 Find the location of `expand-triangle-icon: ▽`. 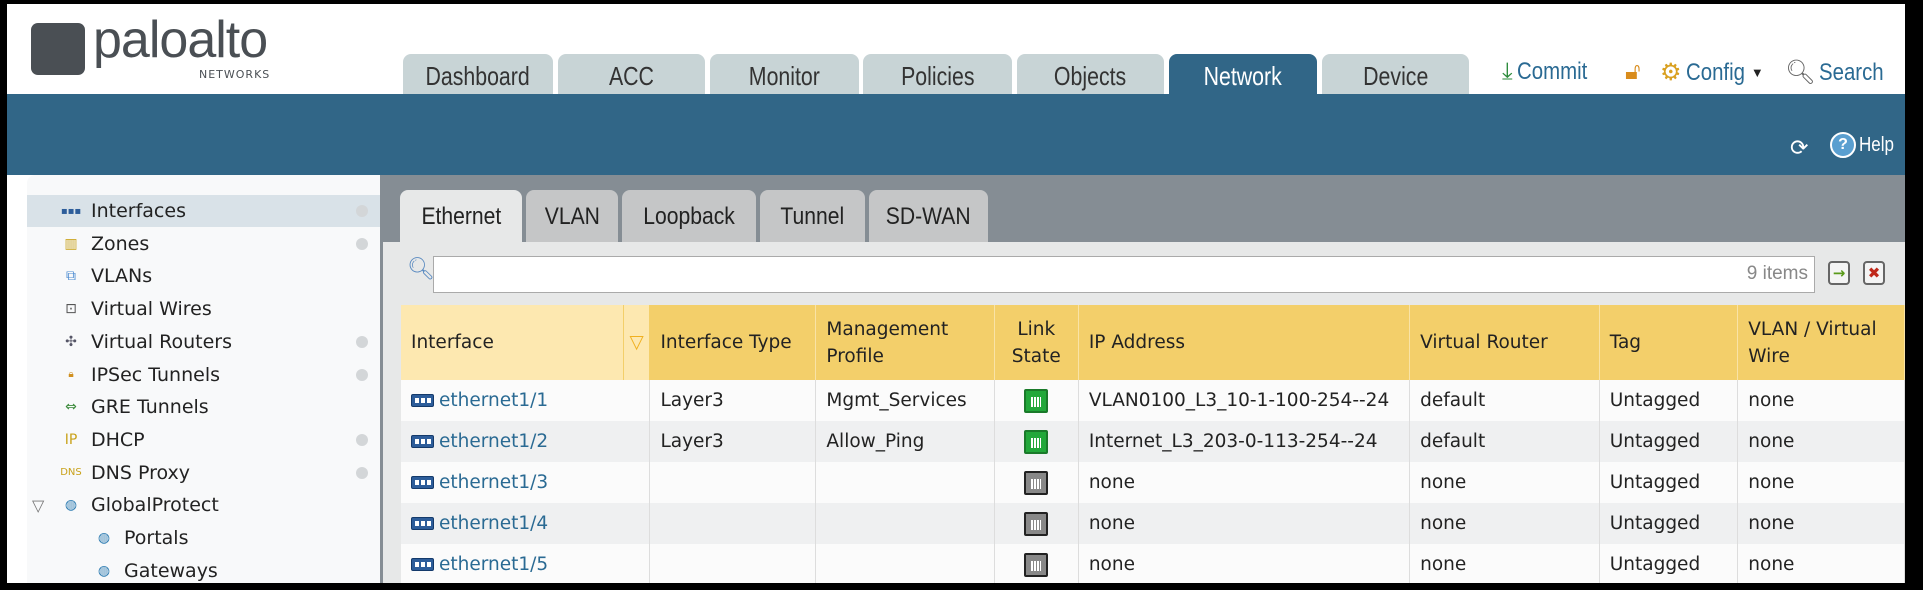

expand-triangle-icon: ▽ is located at coordinates (38, 505).